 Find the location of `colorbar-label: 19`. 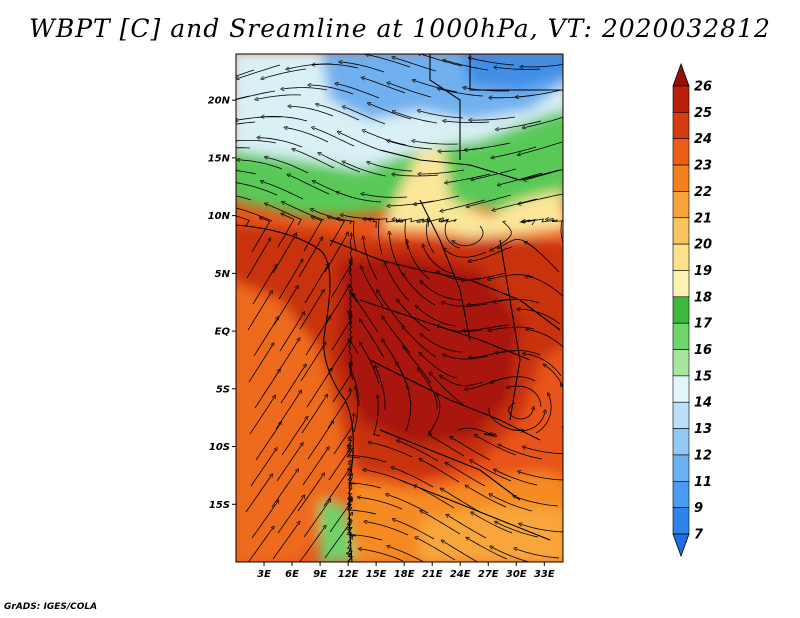

colorbar-label: 19 is located at coordinates (703, 271).